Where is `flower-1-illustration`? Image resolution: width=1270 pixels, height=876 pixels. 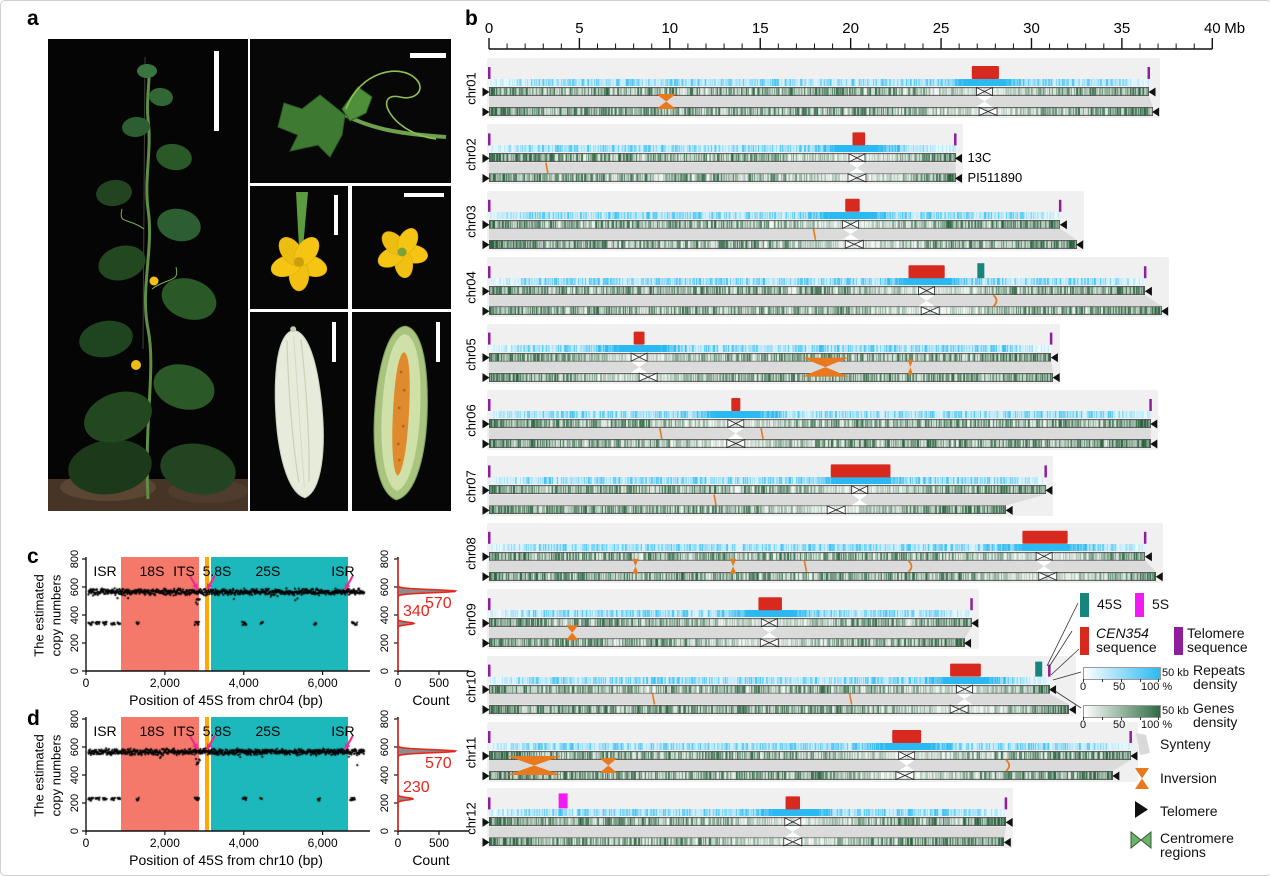
flower-1-illustration is located at coordinates (299, 247).